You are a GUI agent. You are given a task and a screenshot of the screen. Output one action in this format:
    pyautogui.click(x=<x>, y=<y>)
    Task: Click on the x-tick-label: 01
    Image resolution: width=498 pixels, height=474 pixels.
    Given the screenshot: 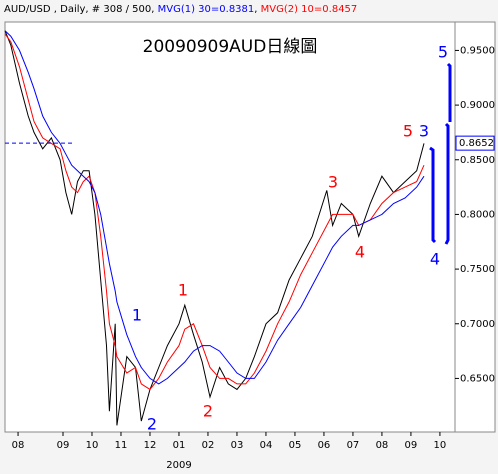 What is the action you would take?
    pyautogui.click(x=179, y=445)
    